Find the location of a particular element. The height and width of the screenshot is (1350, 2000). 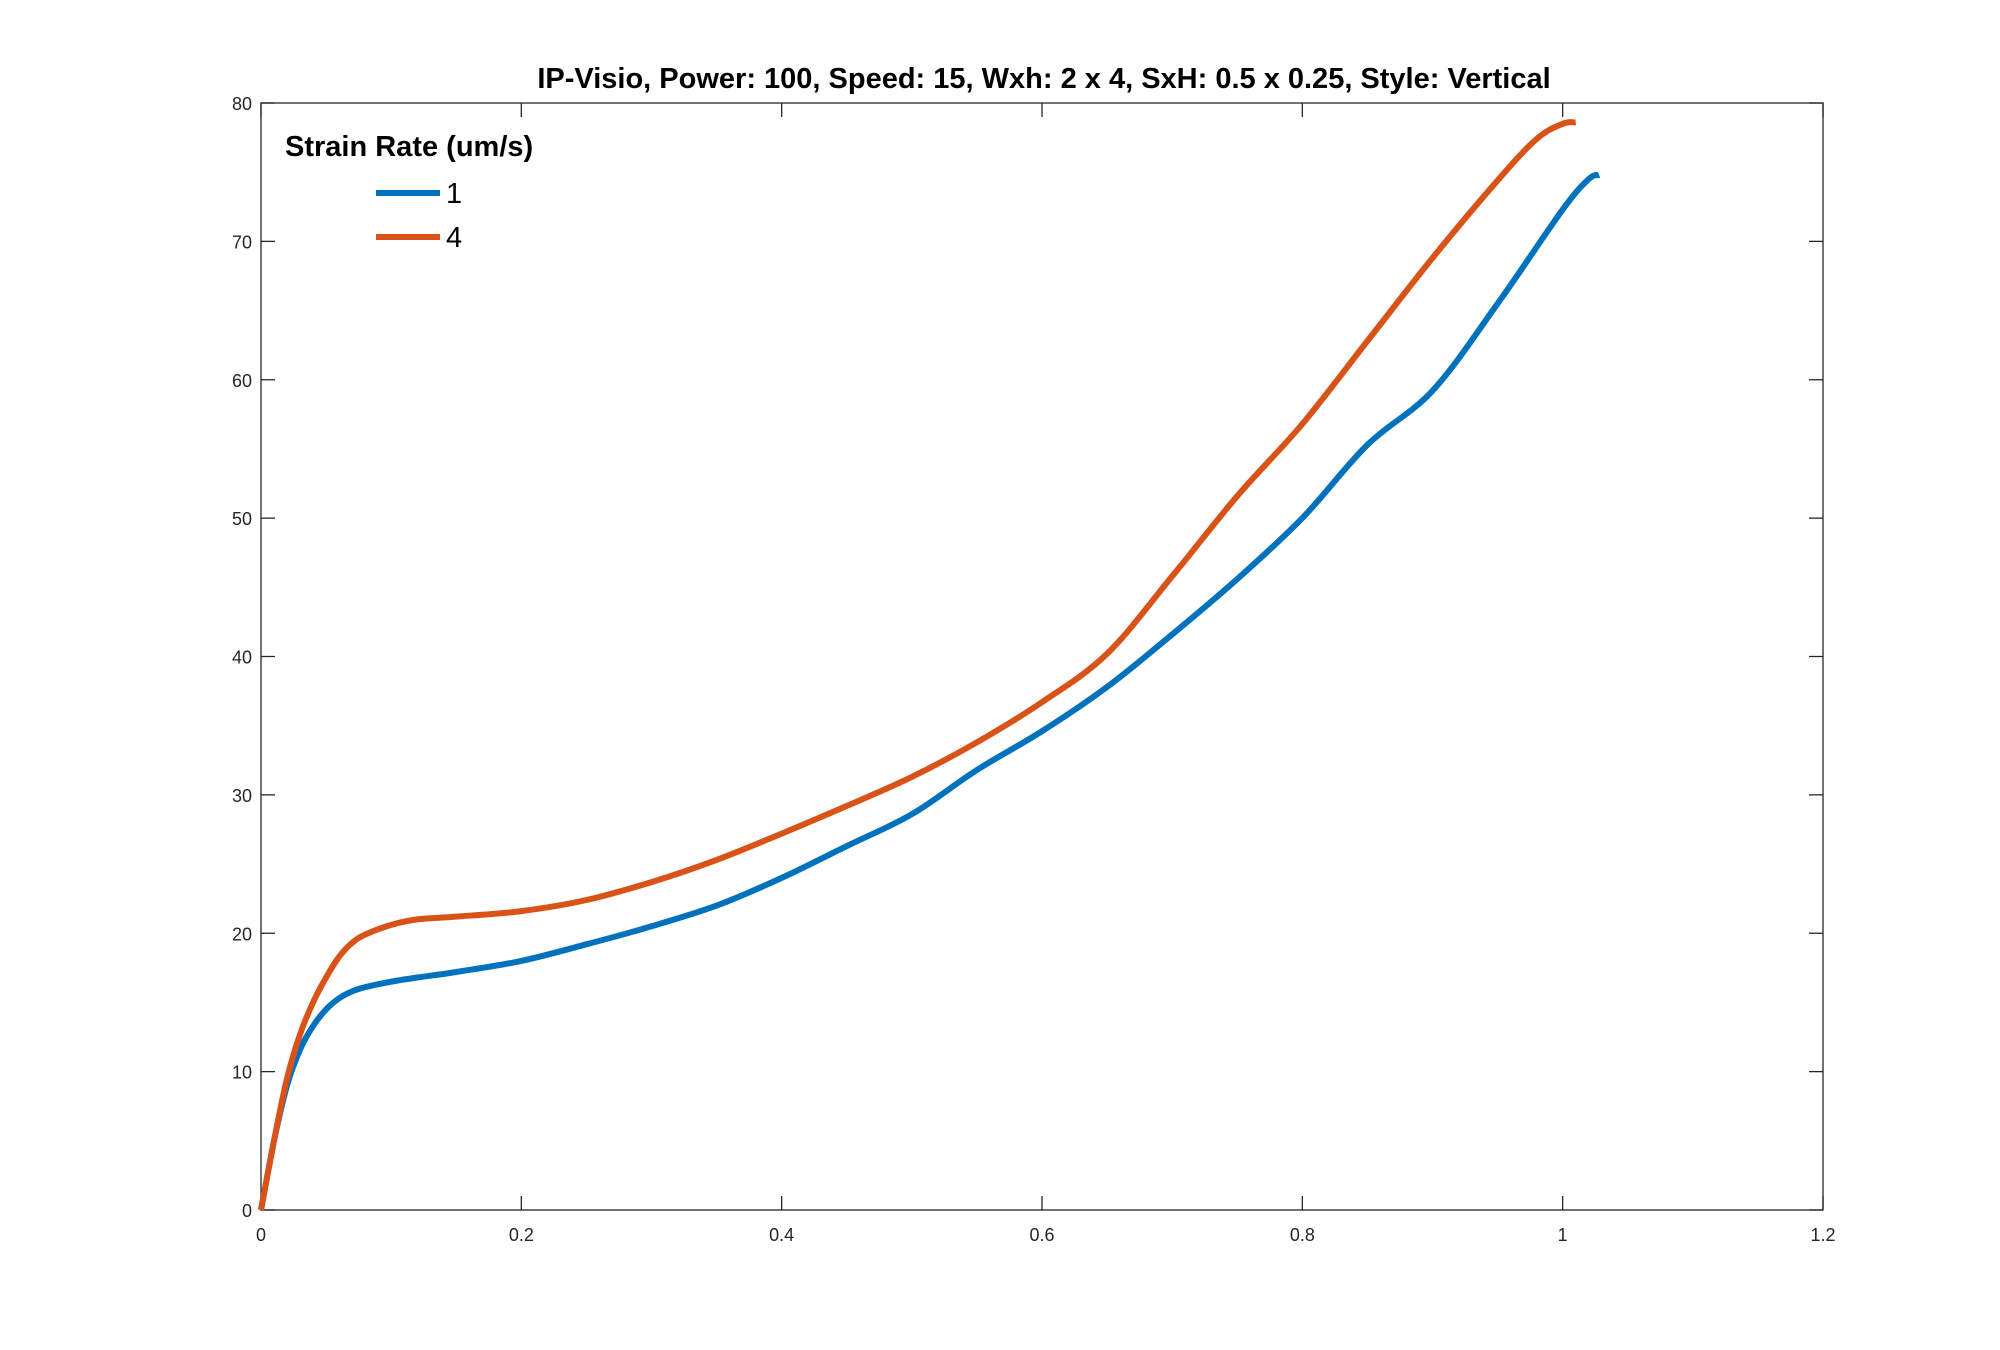

legend-label-4: 4 is located at coordinates (454, 238).